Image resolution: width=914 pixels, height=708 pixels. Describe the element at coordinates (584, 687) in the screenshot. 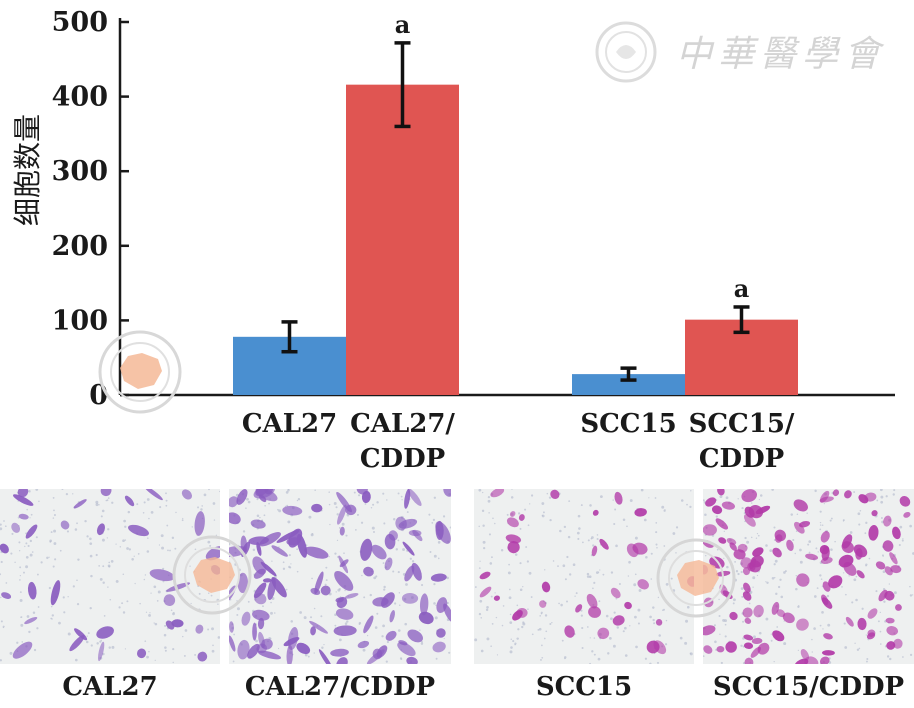

I see `panel-caption: SCC15` at that location.